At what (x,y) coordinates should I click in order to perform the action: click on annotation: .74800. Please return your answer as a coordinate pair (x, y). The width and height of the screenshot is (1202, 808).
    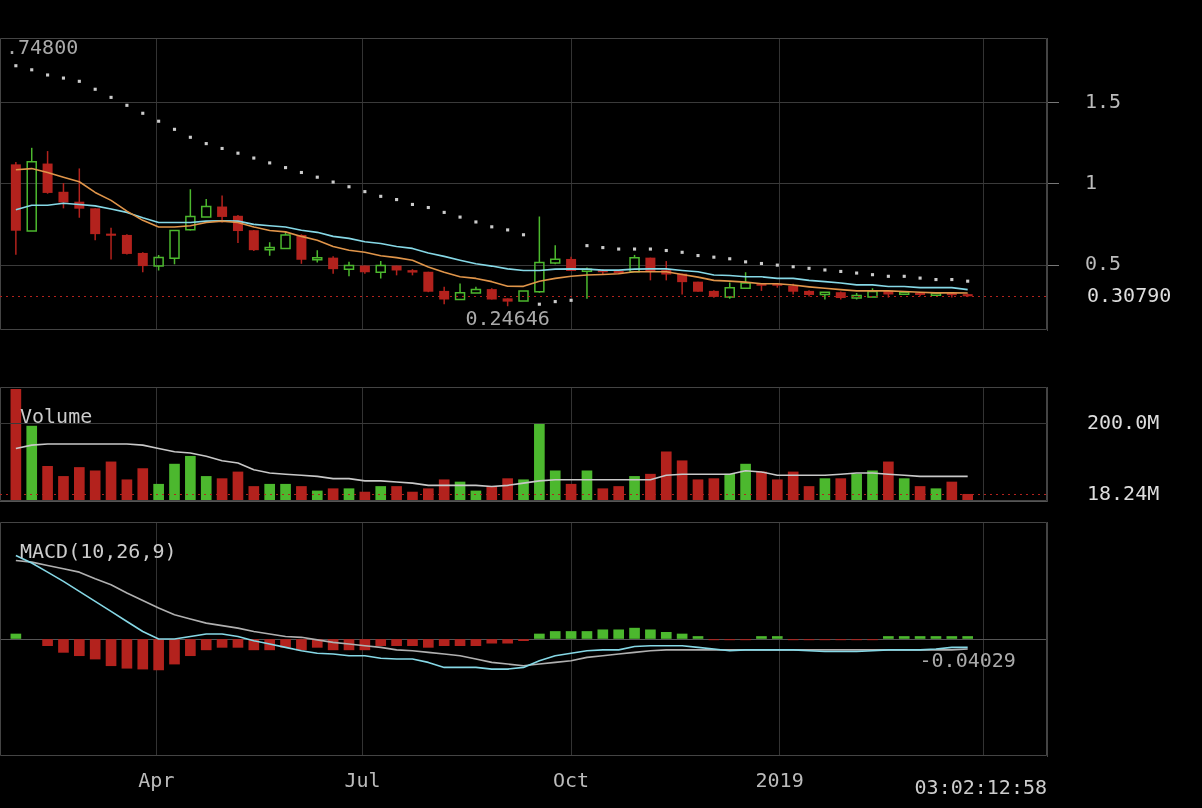
    Looking at the image, I should click on (42, 46).